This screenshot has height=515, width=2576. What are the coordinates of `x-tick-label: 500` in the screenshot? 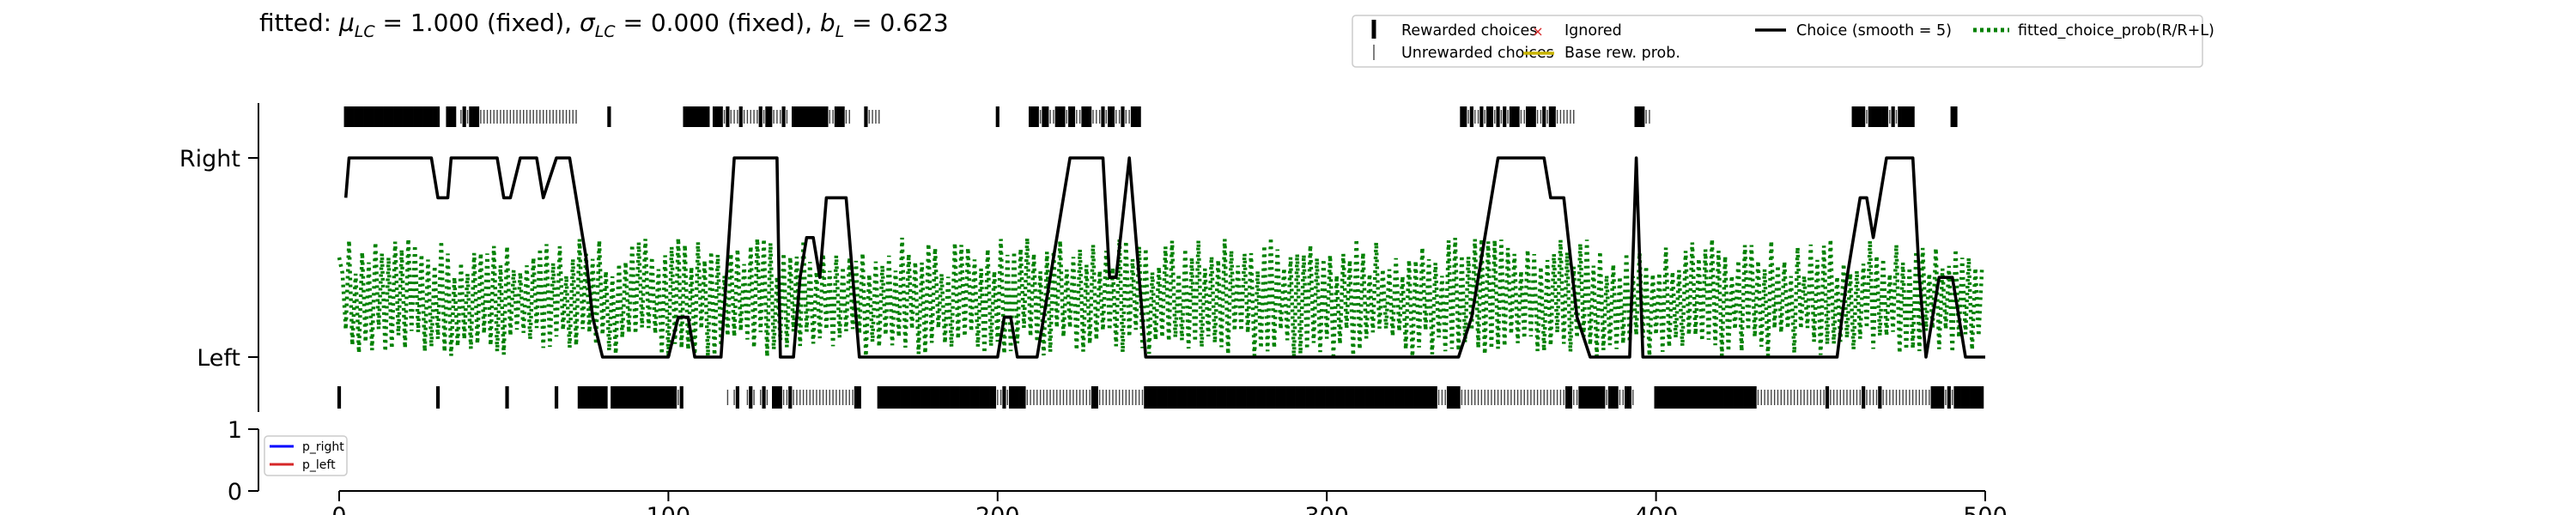 It's located at (1985, 509).